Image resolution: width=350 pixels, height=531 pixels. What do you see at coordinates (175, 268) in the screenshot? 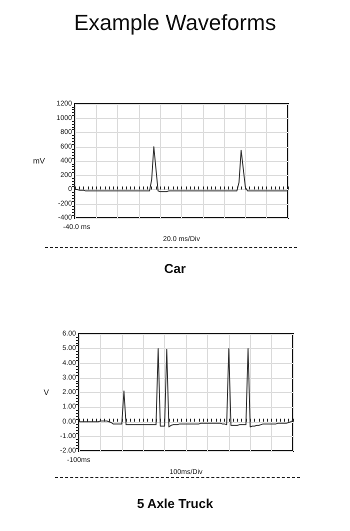
I see `text: Car` at bounding box center [175, 268].